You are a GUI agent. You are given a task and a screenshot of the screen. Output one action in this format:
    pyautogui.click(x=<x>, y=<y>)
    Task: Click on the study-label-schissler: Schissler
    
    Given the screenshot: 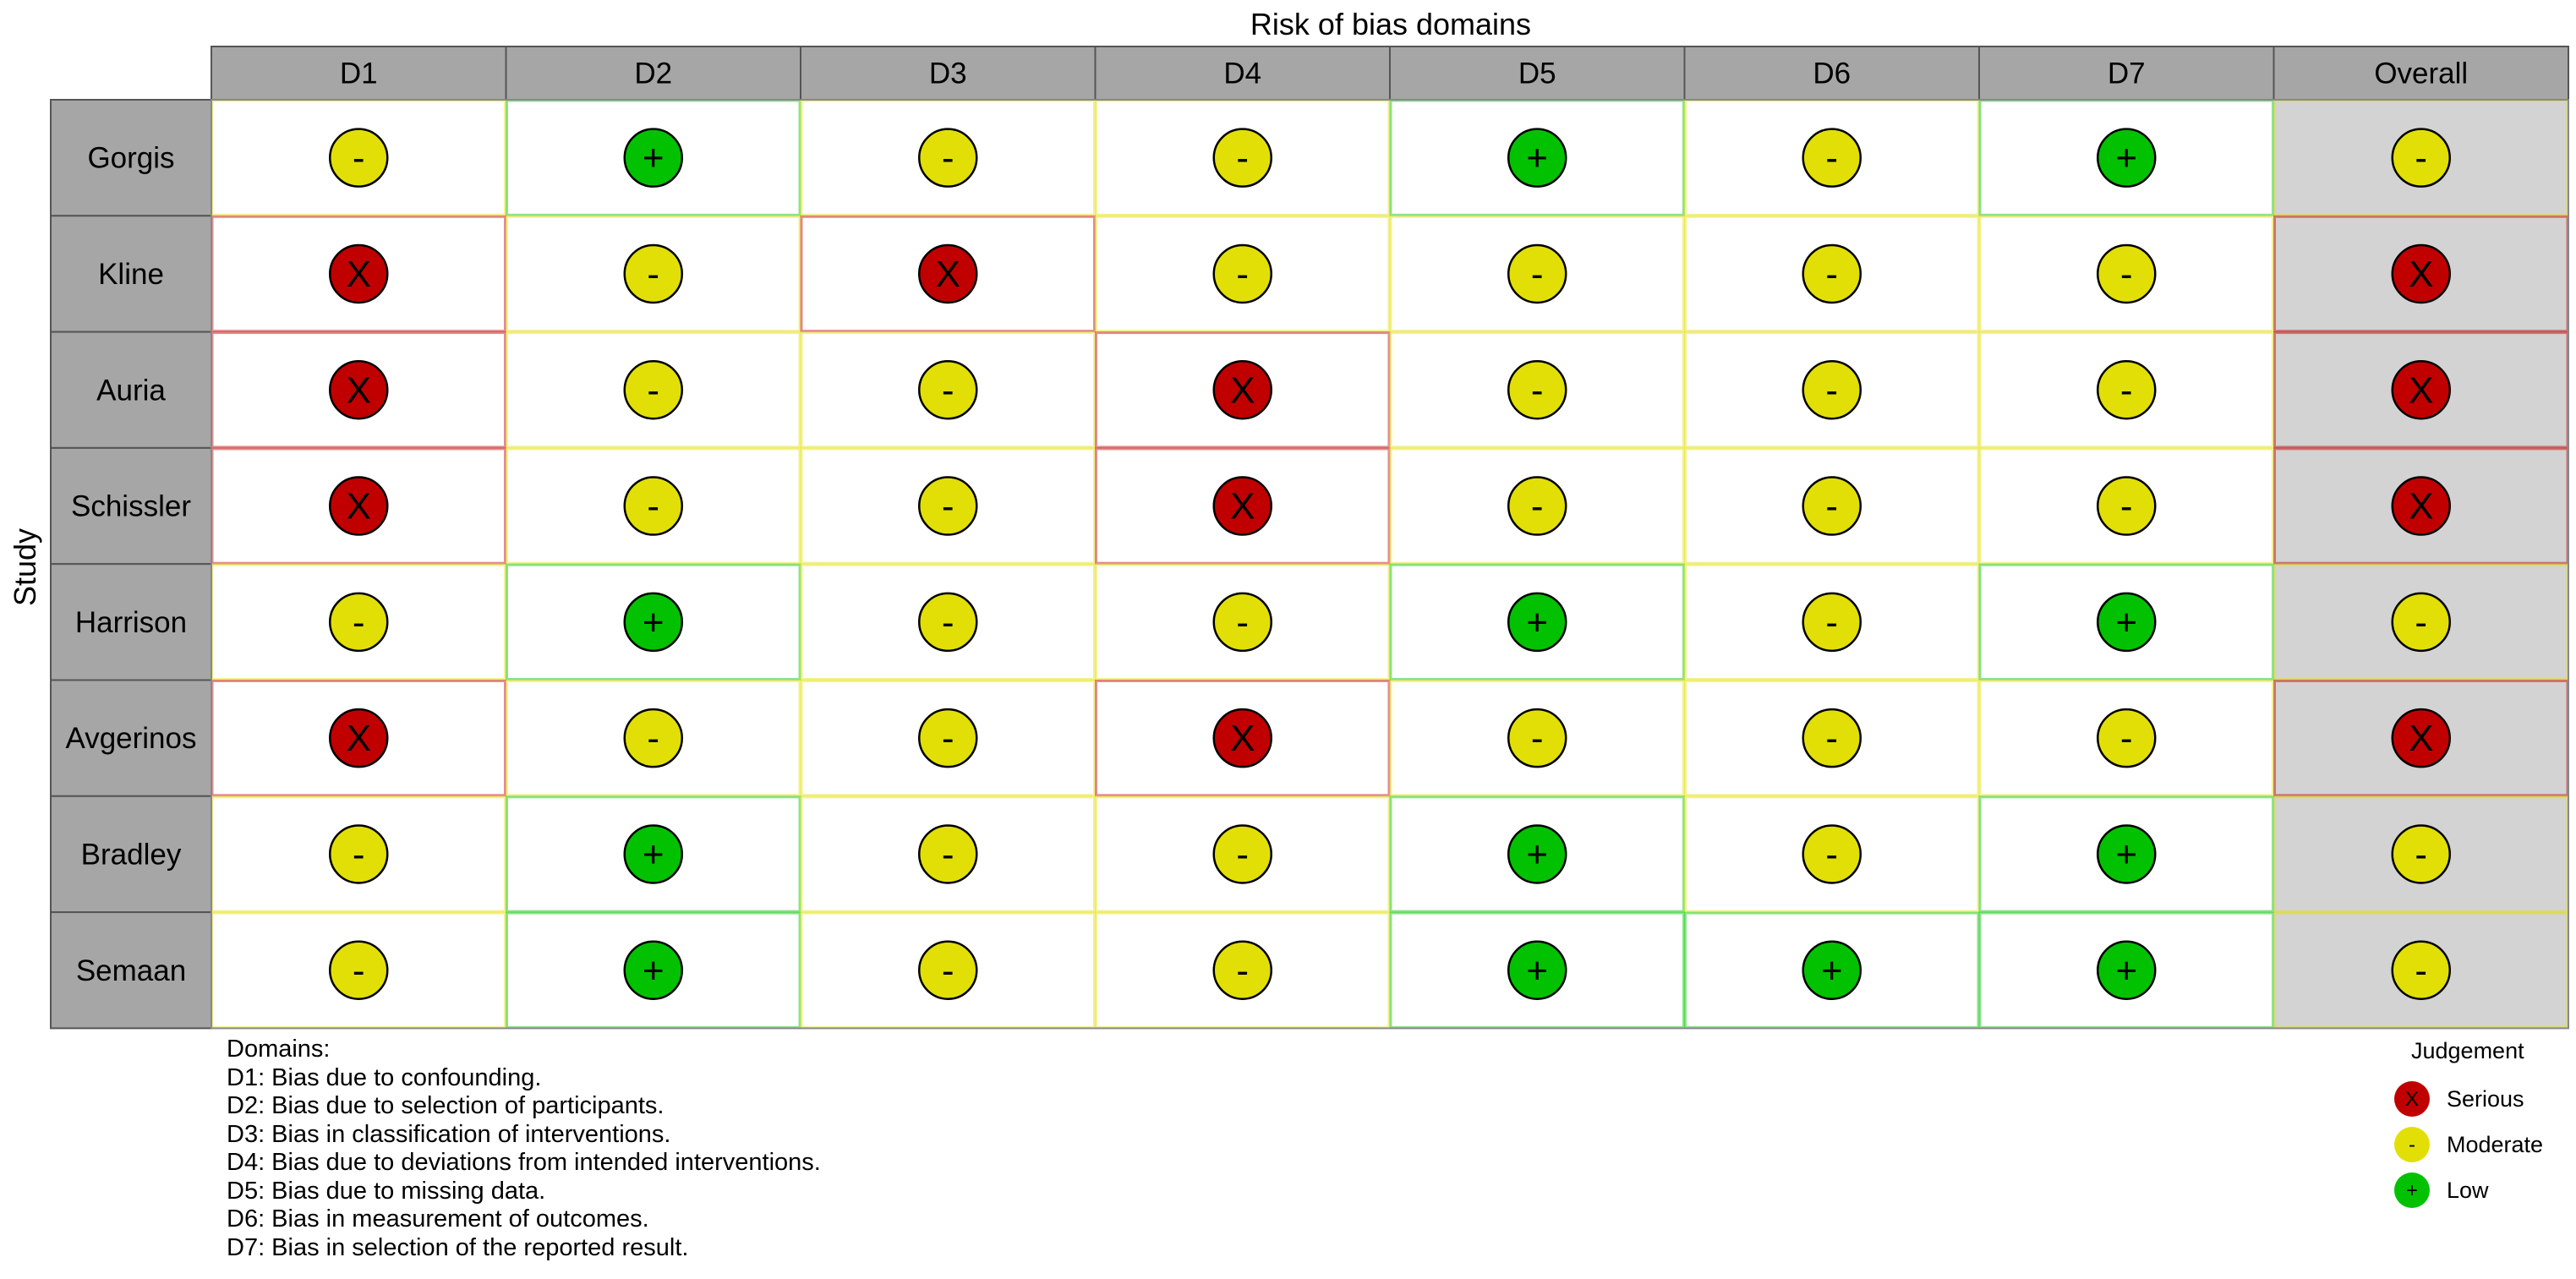 What is the action you would take?
    pyautogui.click(x=131, y=507)
    